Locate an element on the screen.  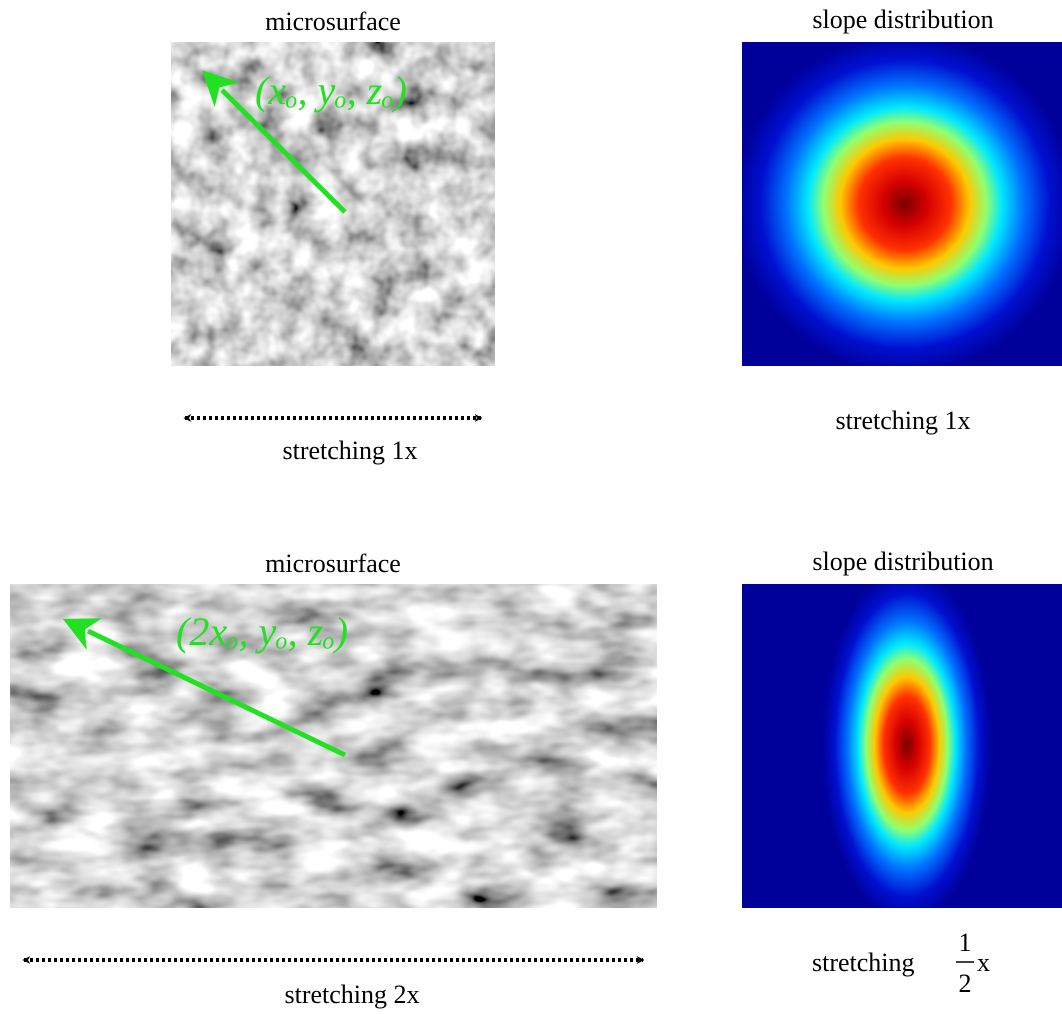
coordinate-label: (xₒ, yₒ, zₒ) is located at coordinates (331, 90).